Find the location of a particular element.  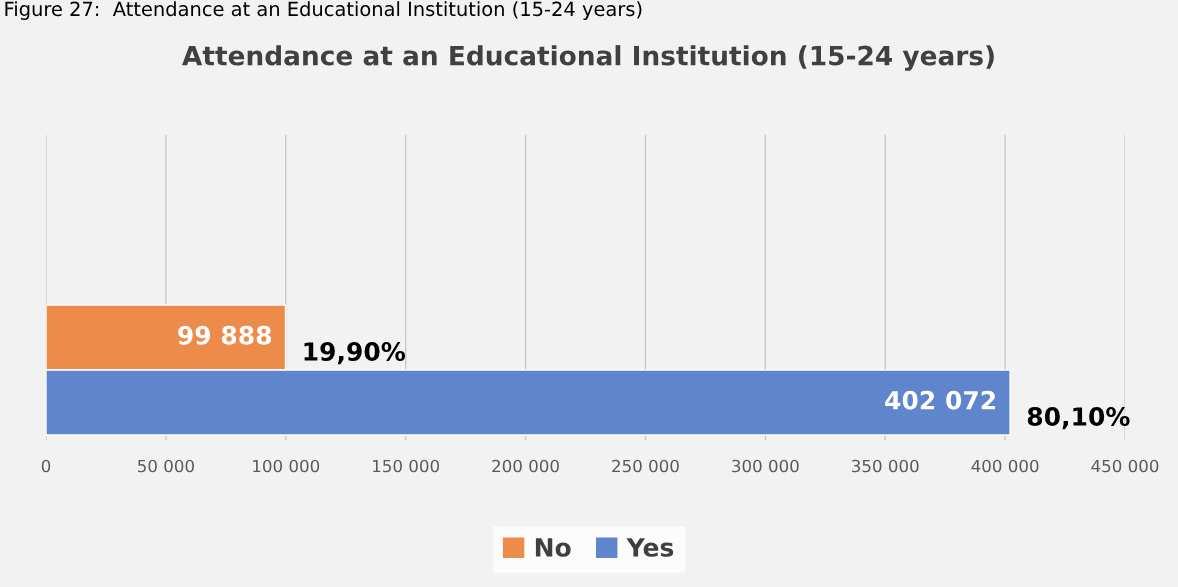

x-tick-label: 100 000 is located at coordinates (286, 466).